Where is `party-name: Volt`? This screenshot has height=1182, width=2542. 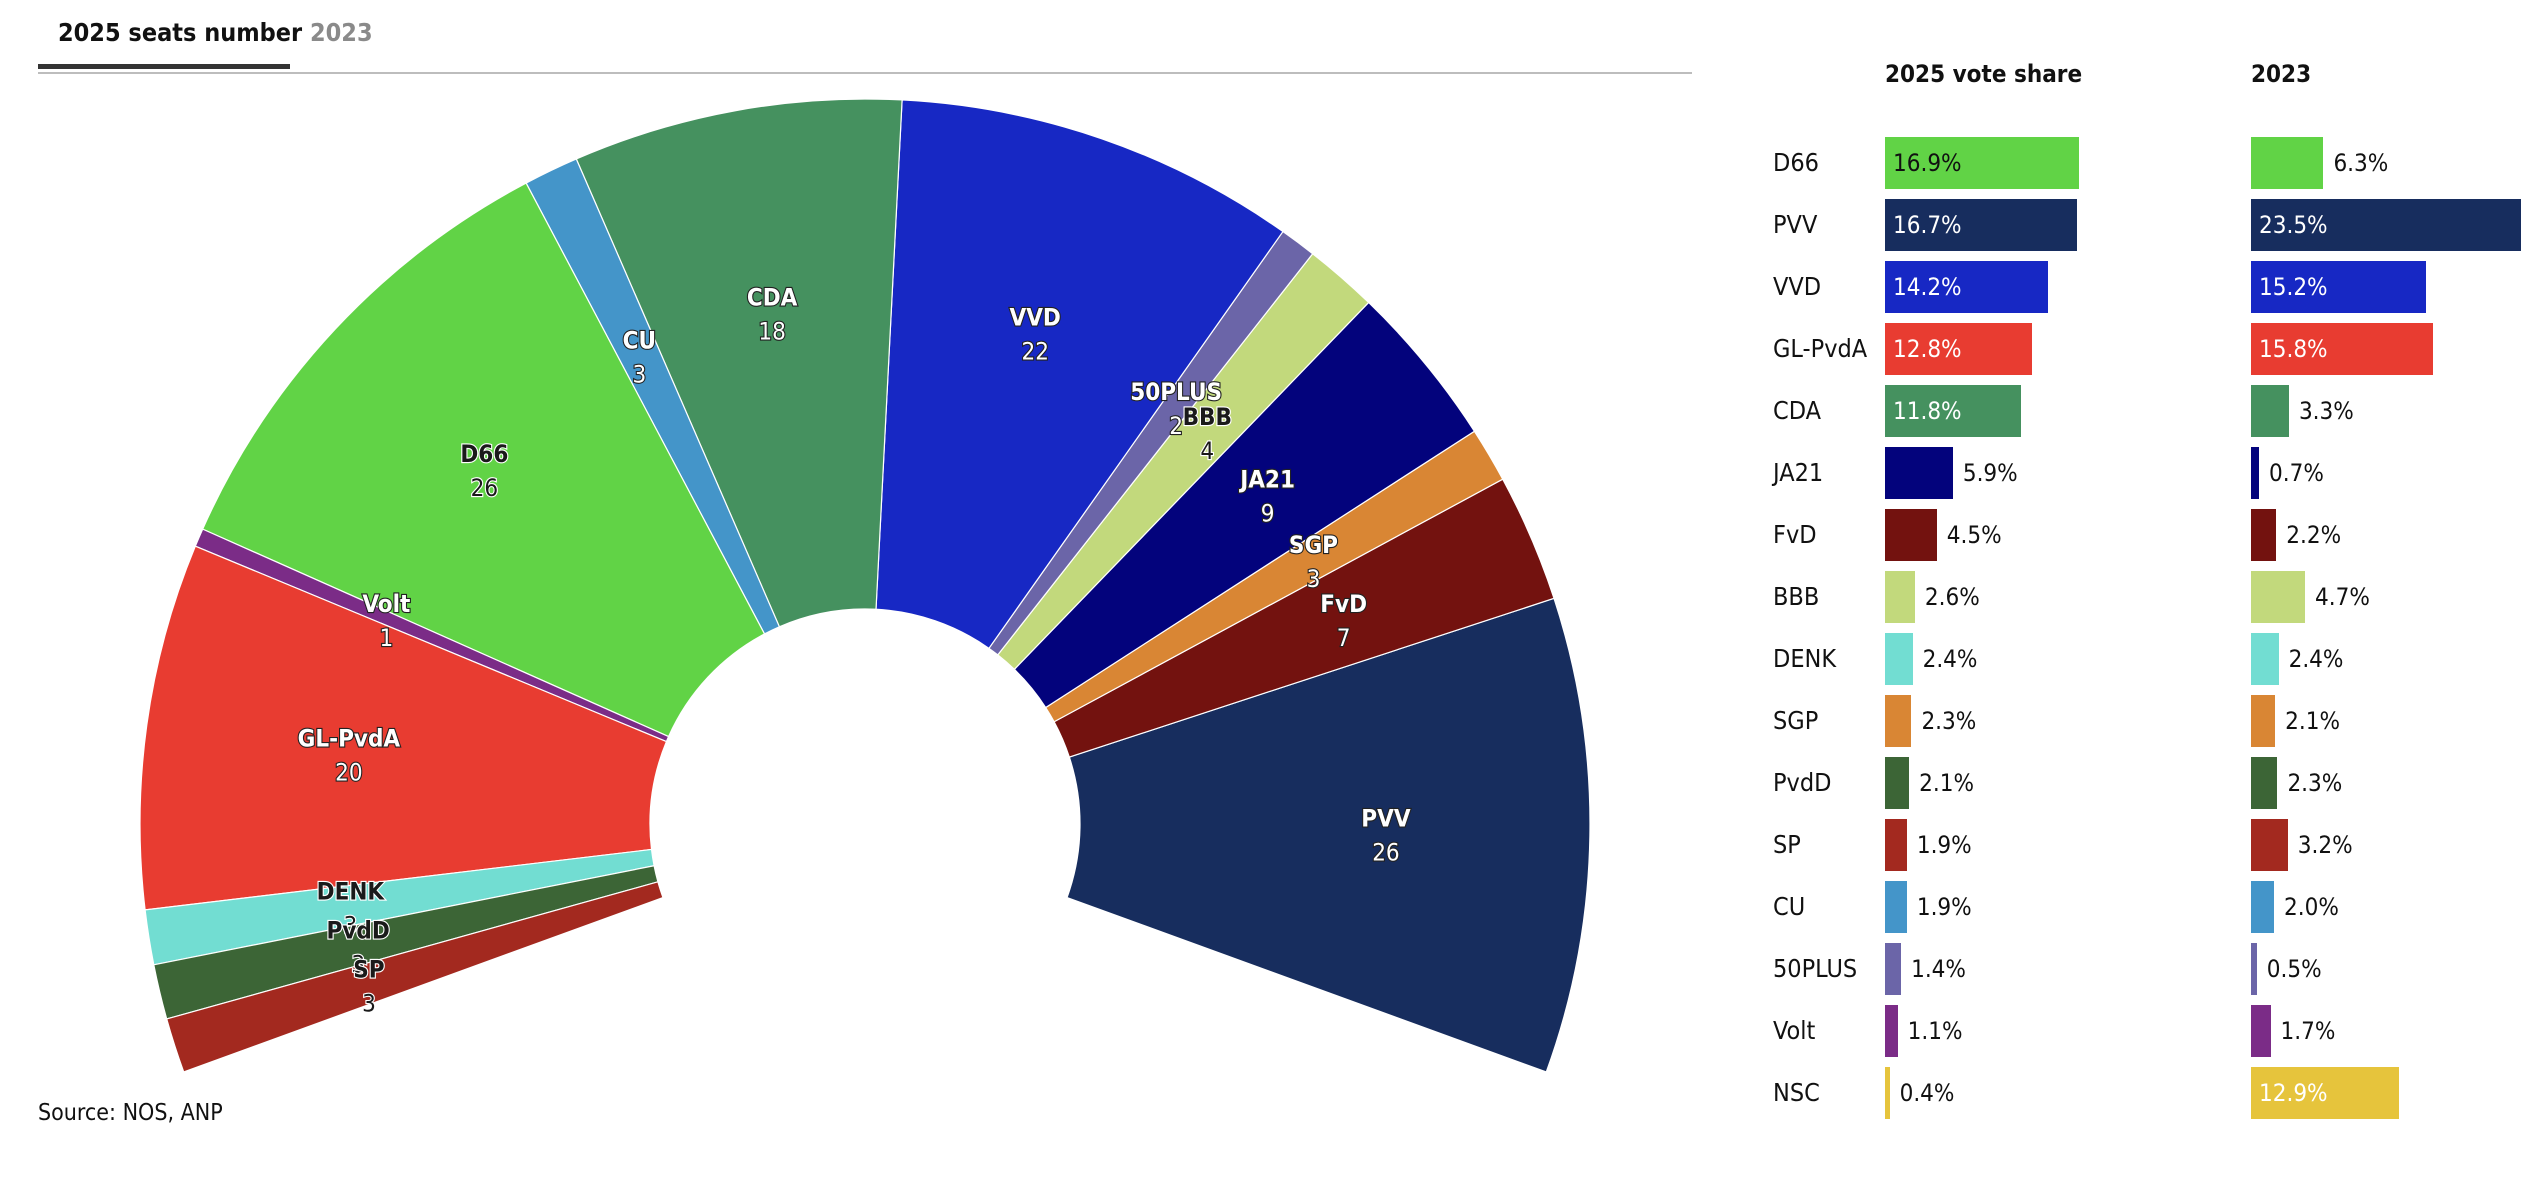
party-name: Volt is located at coordinates (1794, 1030).